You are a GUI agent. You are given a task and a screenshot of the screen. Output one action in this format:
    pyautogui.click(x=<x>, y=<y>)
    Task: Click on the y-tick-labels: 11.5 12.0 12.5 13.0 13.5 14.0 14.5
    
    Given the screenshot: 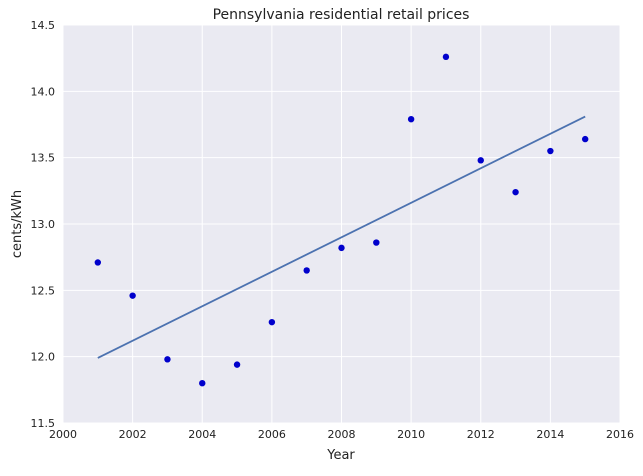 What is the action you would take?
    pyautogui.click(x=43, y=224)
    